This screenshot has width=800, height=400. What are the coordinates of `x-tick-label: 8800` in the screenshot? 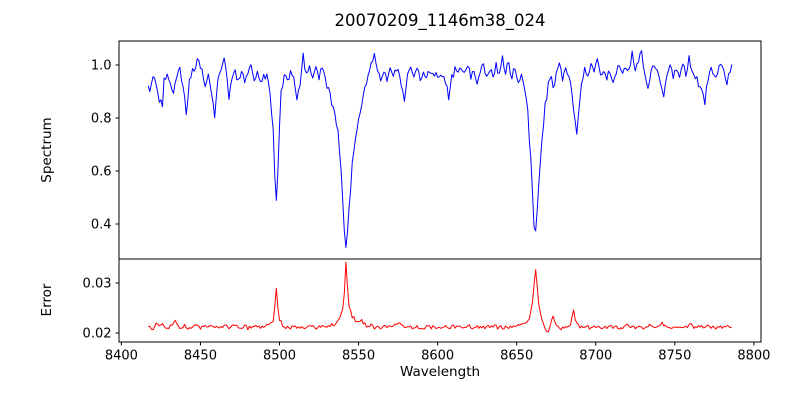 It's located at (753, 356).